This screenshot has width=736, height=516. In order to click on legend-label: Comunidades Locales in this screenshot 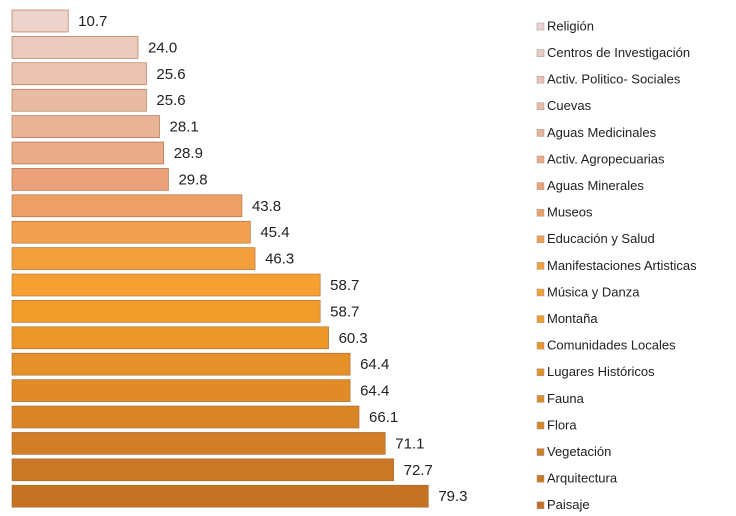, I will do `click(611, 345)`.